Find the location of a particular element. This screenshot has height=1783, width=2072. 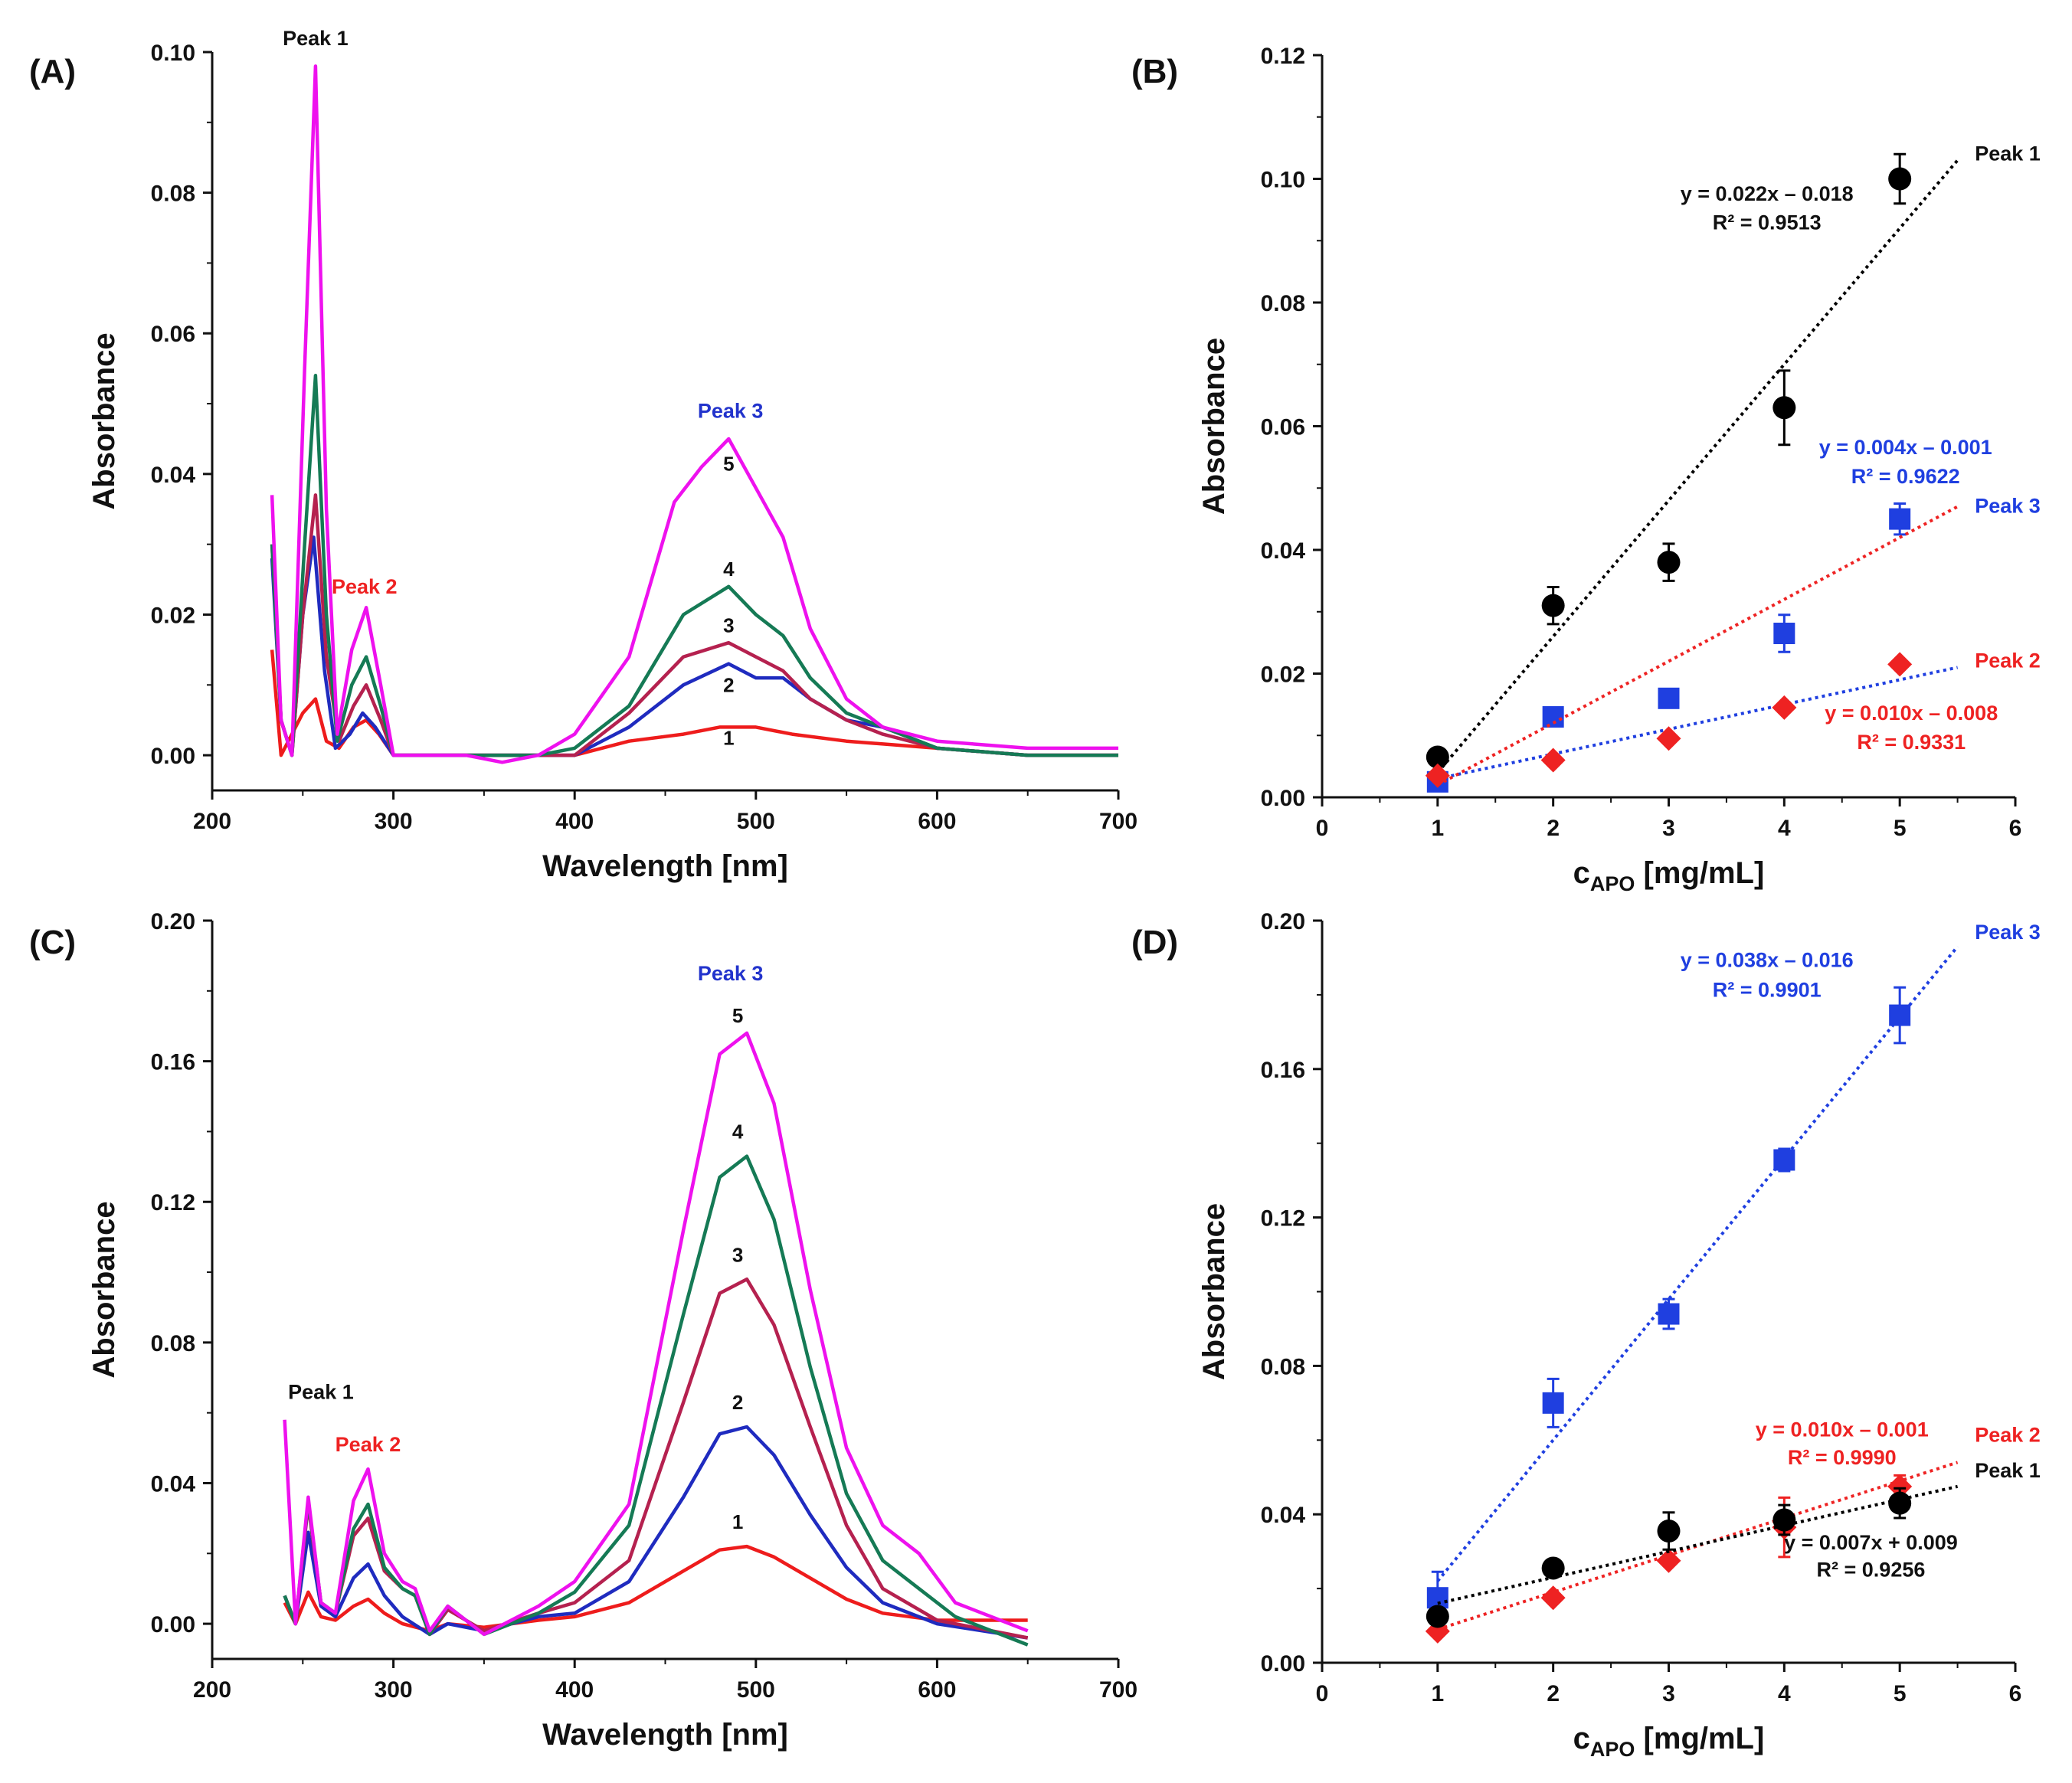

x-axis-label-subscript: APO is located at coordinates (1612, 1749).